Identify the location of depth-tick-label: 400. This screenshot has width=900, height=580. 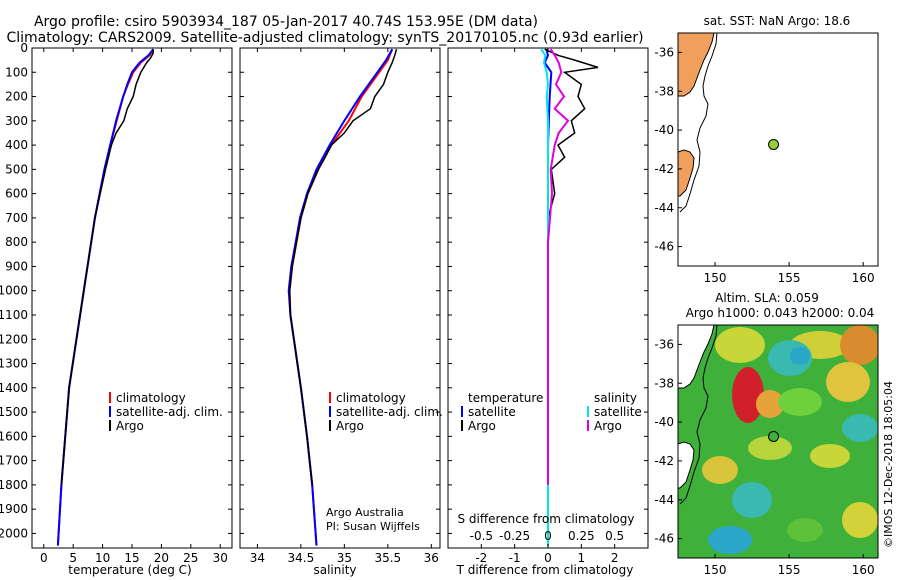
(16, 145).